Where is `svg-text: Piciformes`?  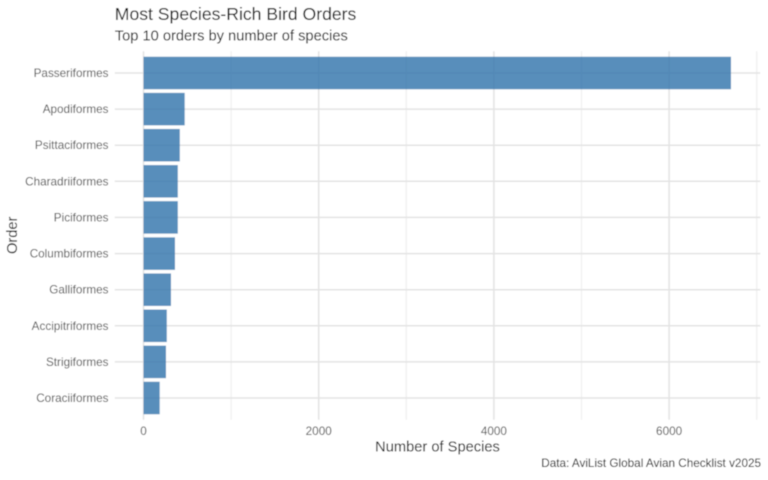 svg-text: Piciformes is located at coordinates (81, 217).